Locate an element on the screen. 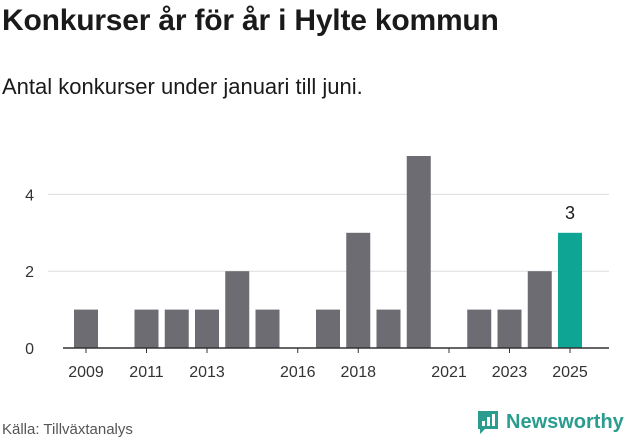  bar-2015 is located at coordinates (267, 328).